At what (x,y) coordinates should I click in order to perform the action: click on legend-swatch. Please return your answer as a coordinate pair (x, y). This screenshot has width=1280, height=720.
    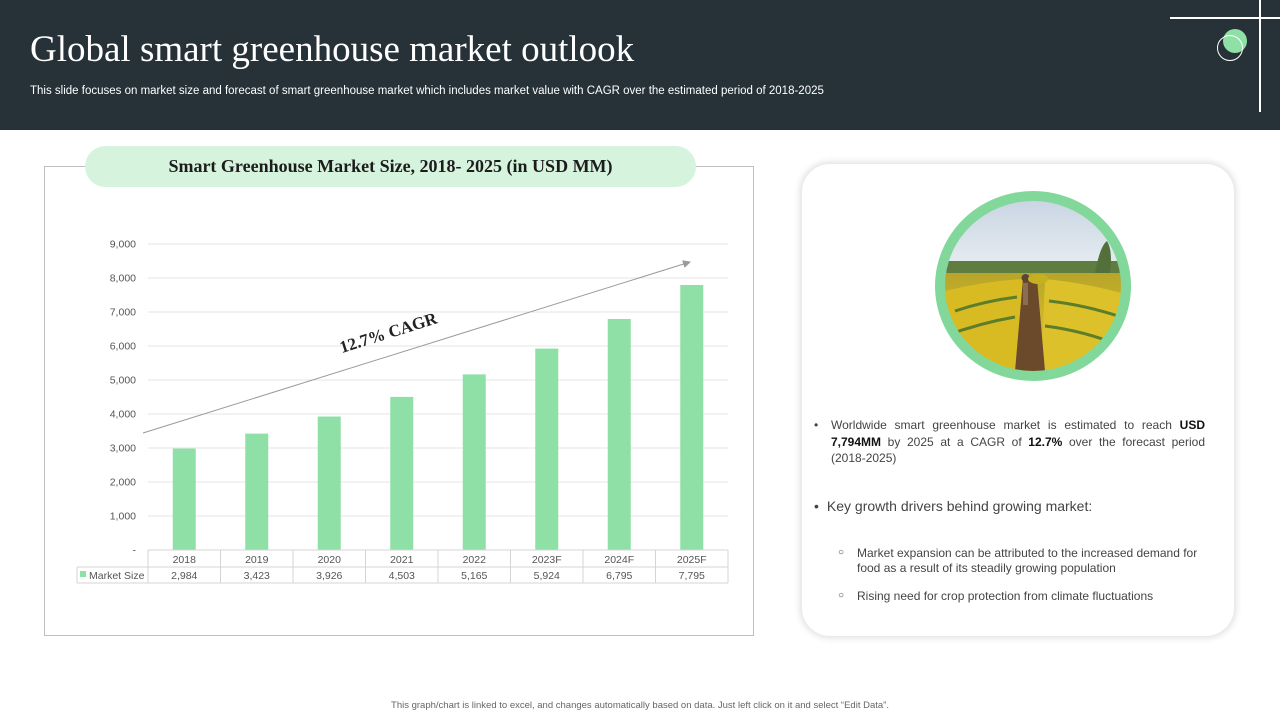
    Looking at the image, I should click on (83, 574).